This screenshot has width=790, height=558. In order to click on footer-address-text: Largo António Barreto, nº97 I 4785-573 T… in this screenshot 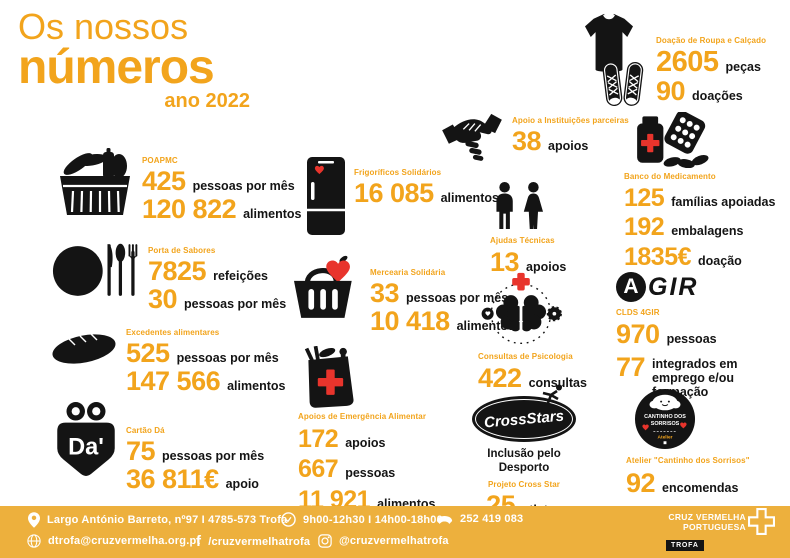, I will do `click(167, 520)`.